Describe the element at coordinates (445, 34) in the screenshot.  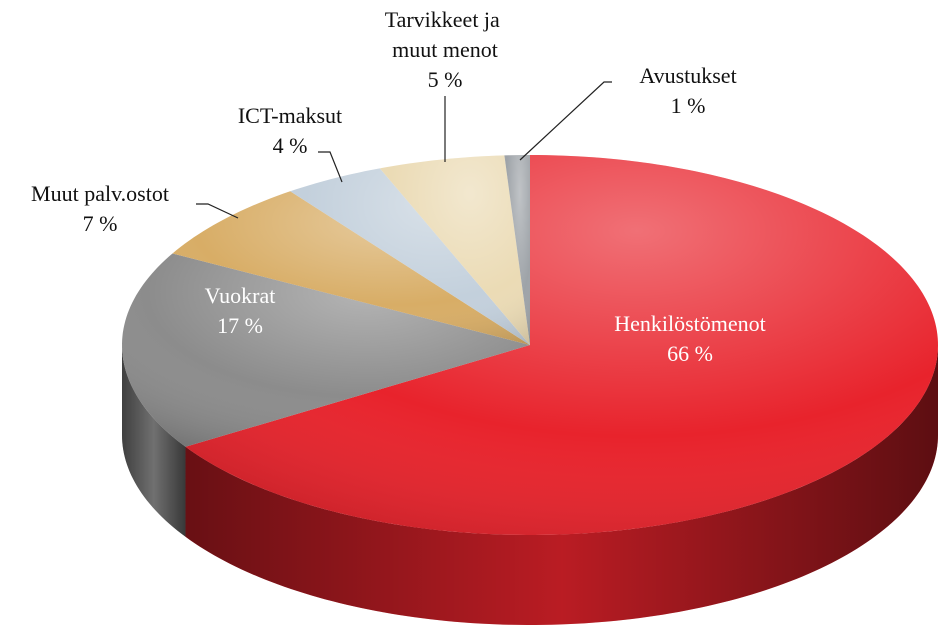
I see `slice-label: Tarvikkeet ja muut menot` at that location.